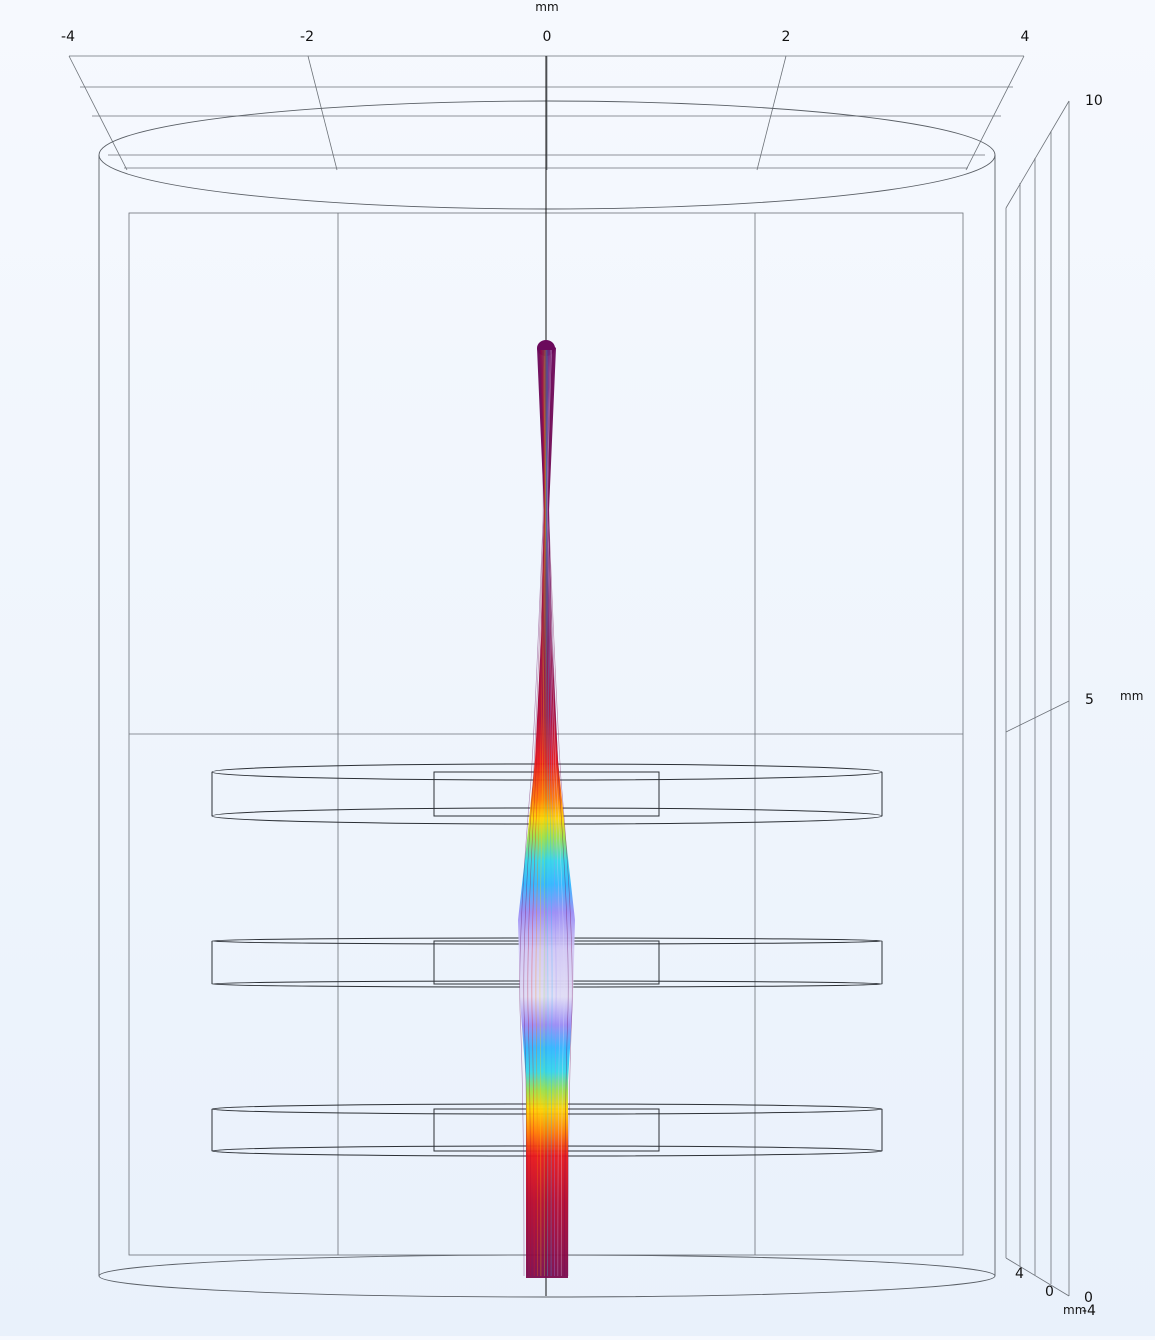  I want to click on right-tick-label: 5, so click(1089, 700).